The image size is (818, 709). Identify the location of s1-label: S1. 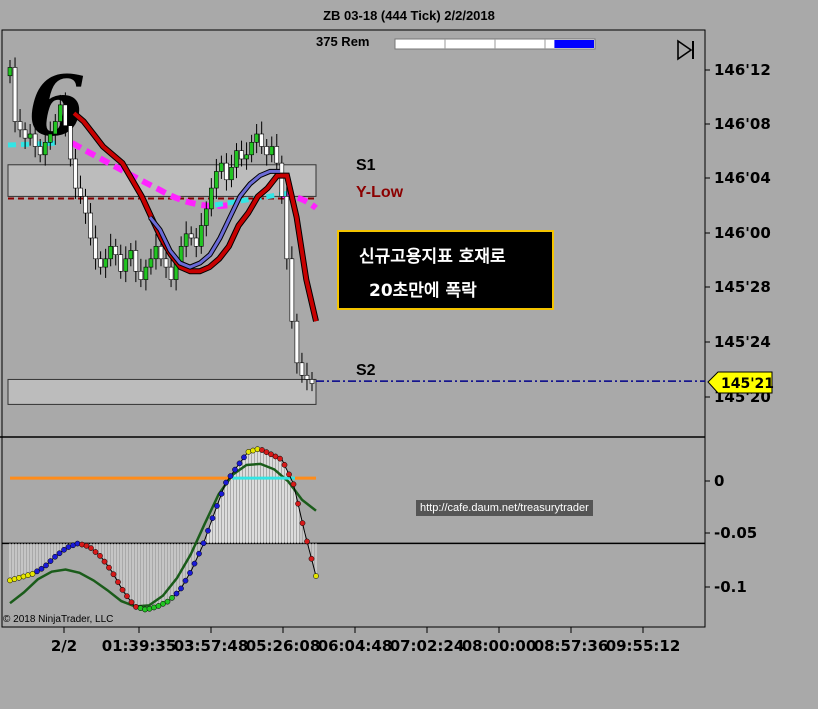
(366, 165).